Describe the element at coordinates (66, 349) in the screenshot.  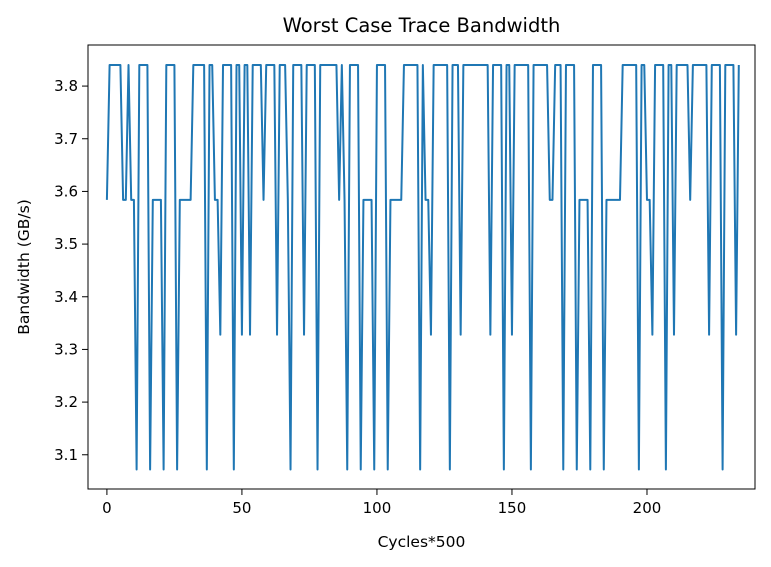
I see `y-tick-label: 3.3` at that location.